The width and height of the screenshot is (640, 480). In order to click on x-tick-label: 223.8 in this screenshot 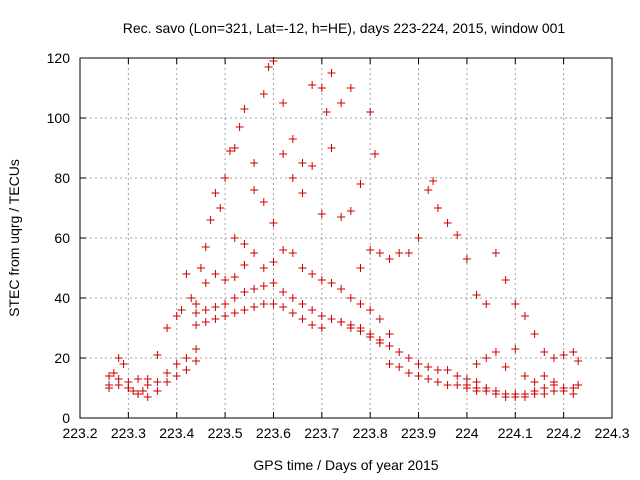, I will do `click(370, 433)`.